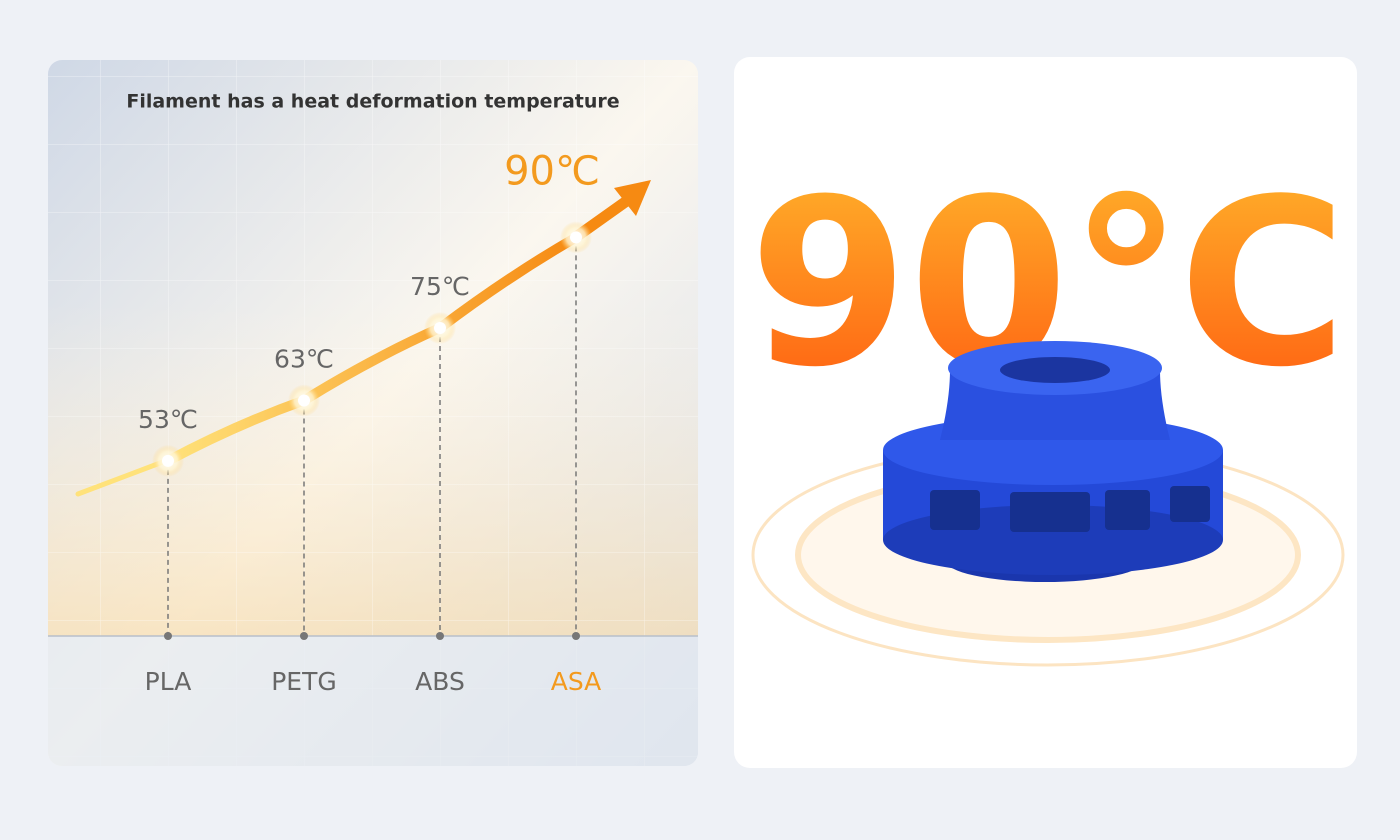 Image resolution: width=1400 pixels, height=840 pixels. I want to click on axis-band, so click(373, 701).